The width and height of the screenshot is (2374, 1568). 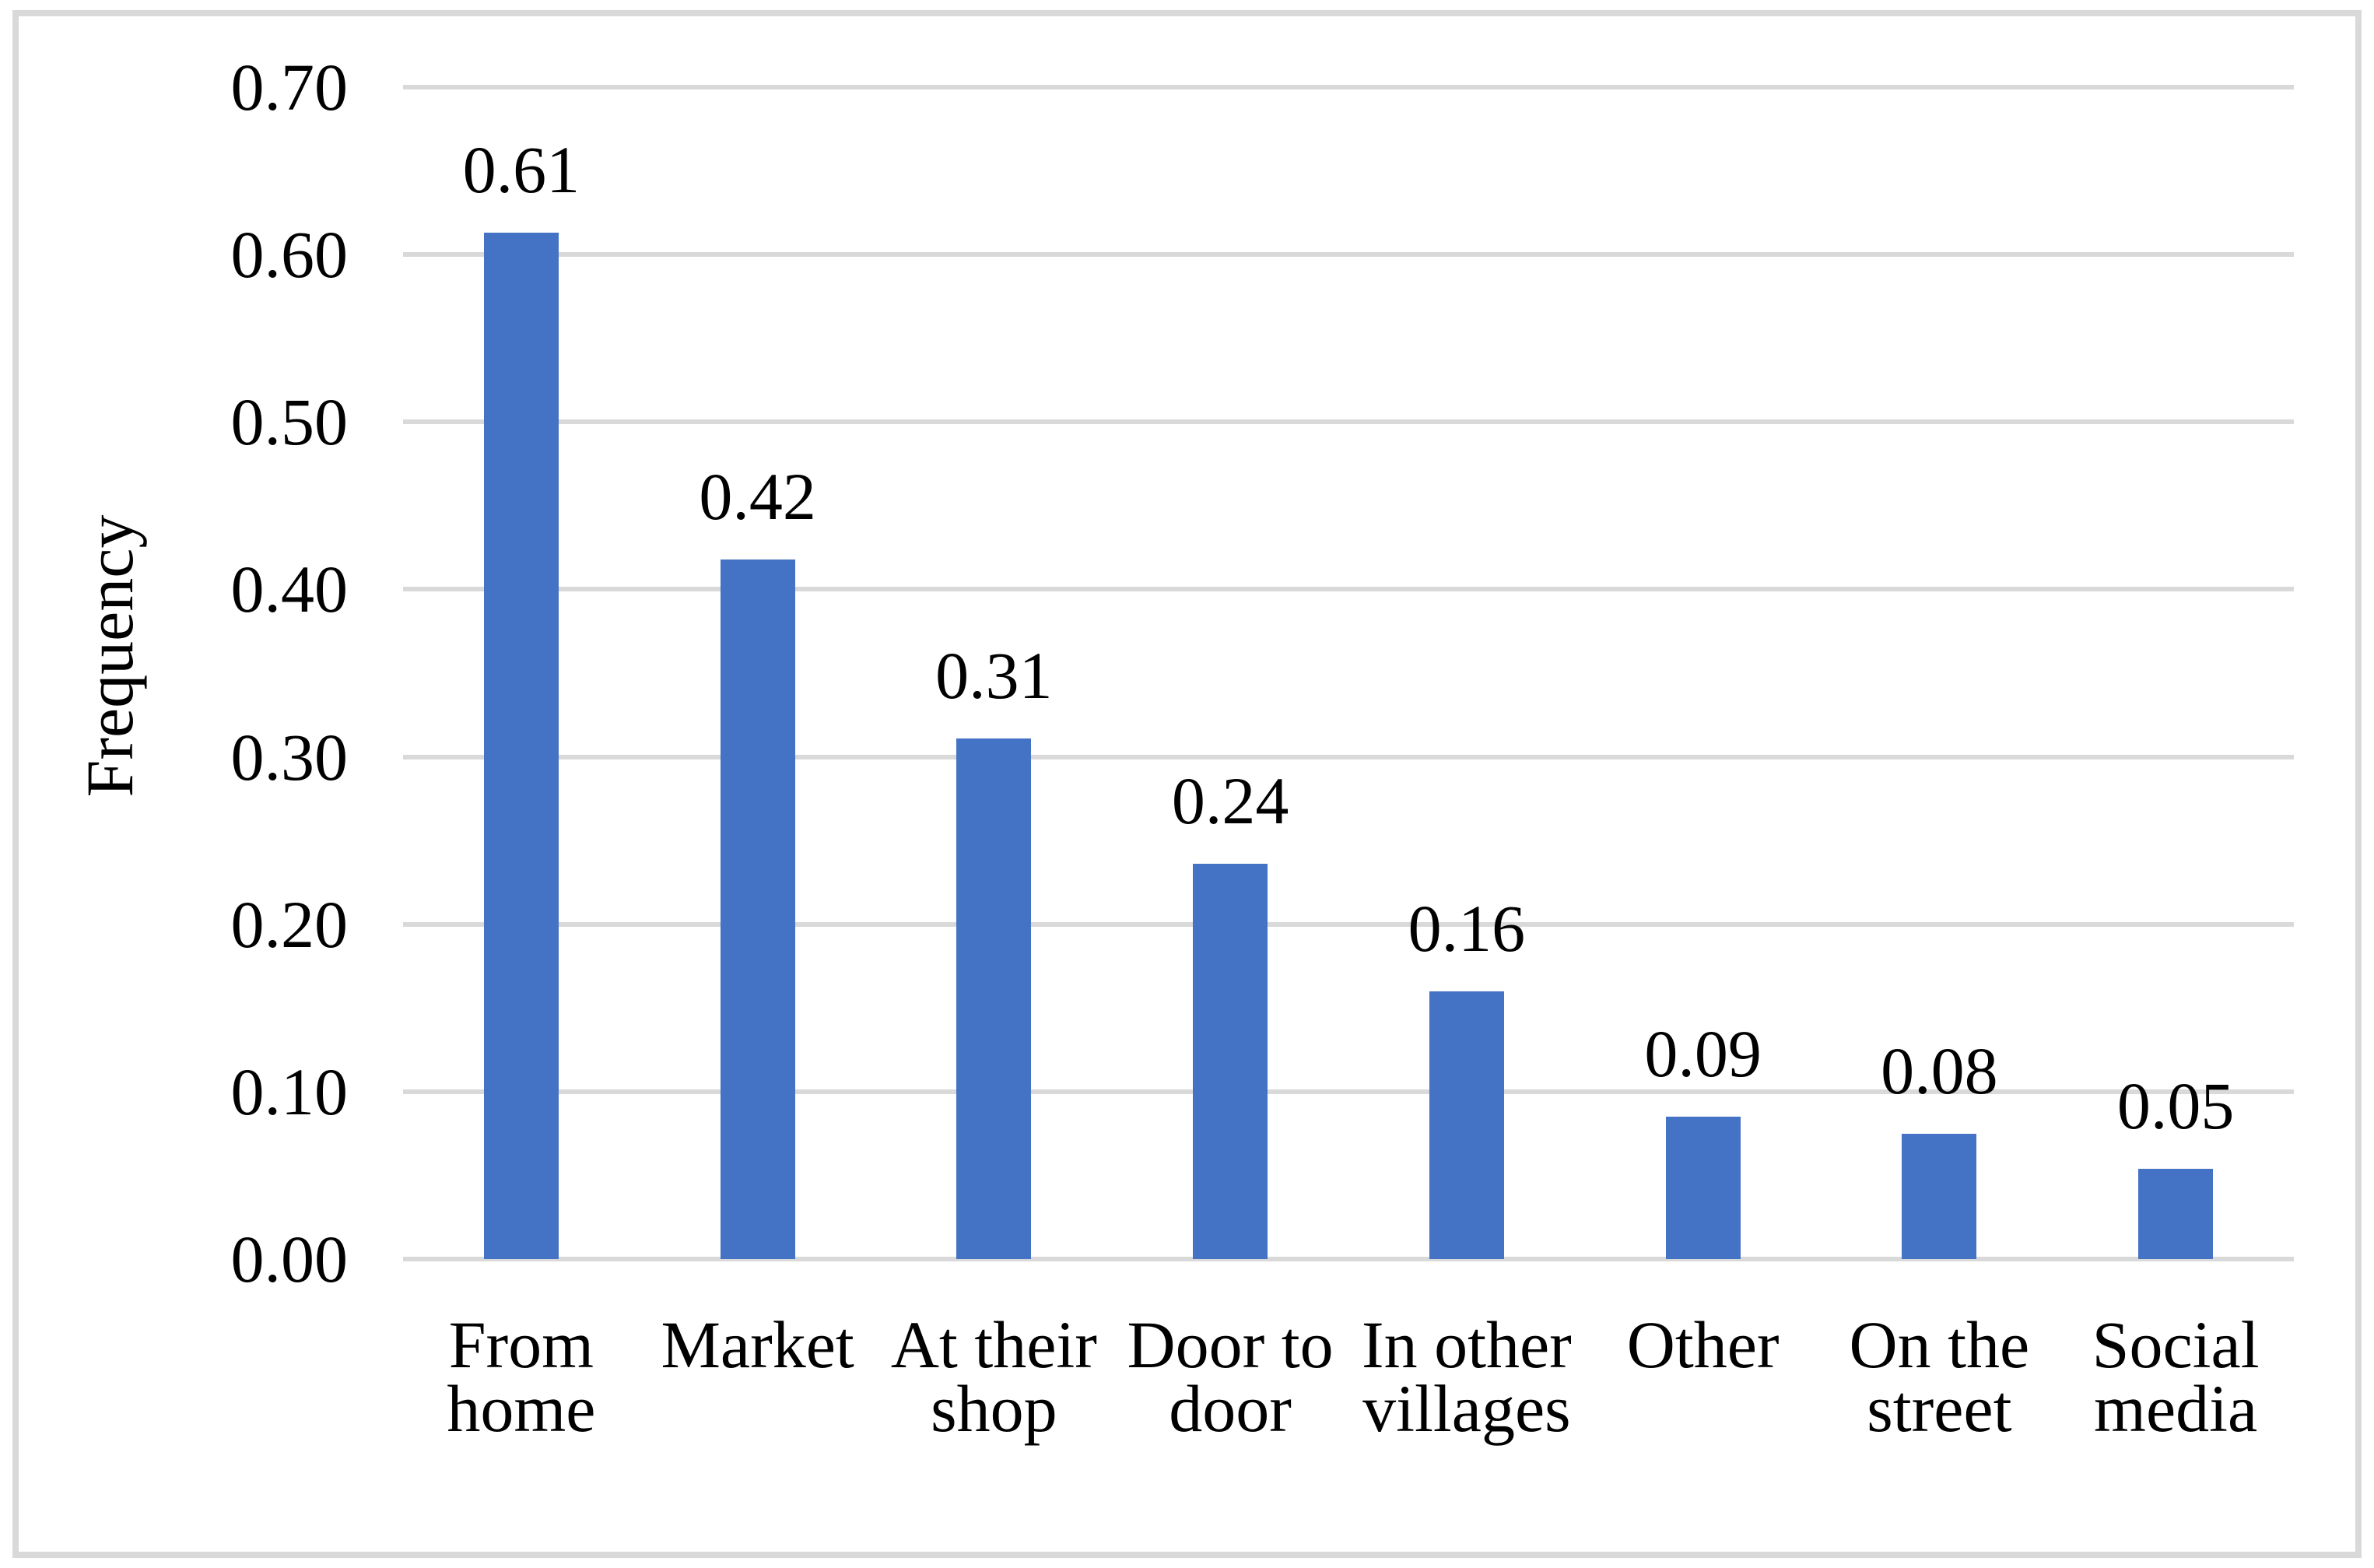 I want to click on y-tick-label: 0.60, so click(x=289, y=255).